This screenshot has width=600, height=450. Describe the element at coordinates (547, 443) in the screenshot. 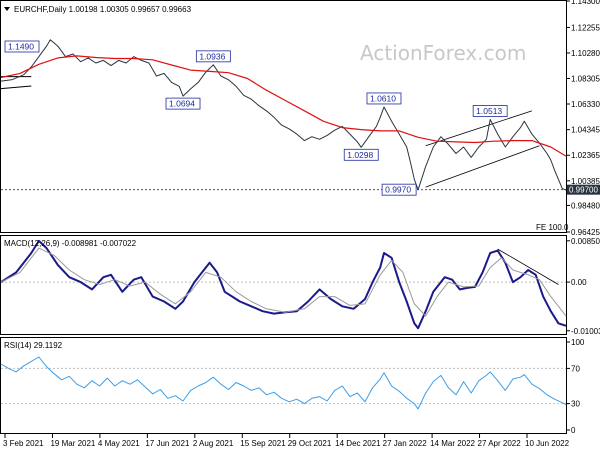

I see `x-axis-tick-label: 10 Jun 2022` at that location.